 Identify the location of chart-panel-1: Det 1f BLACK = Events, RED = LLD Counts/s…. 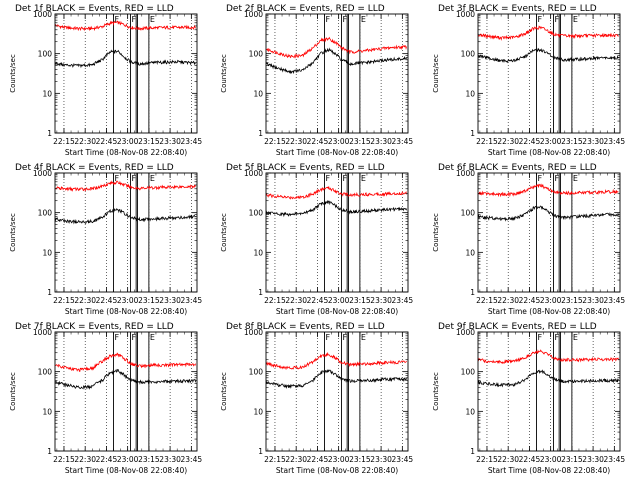
(105, 80).